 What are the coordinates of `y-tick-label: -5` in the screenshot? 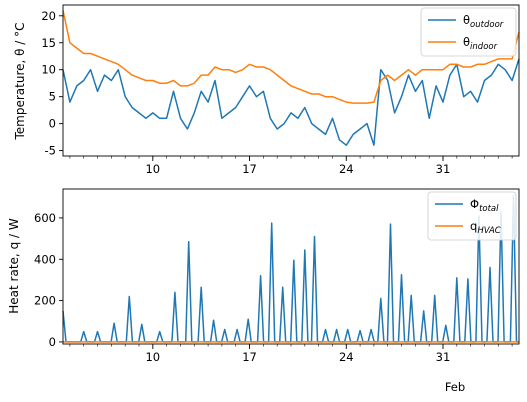 It's located at (50, 151).